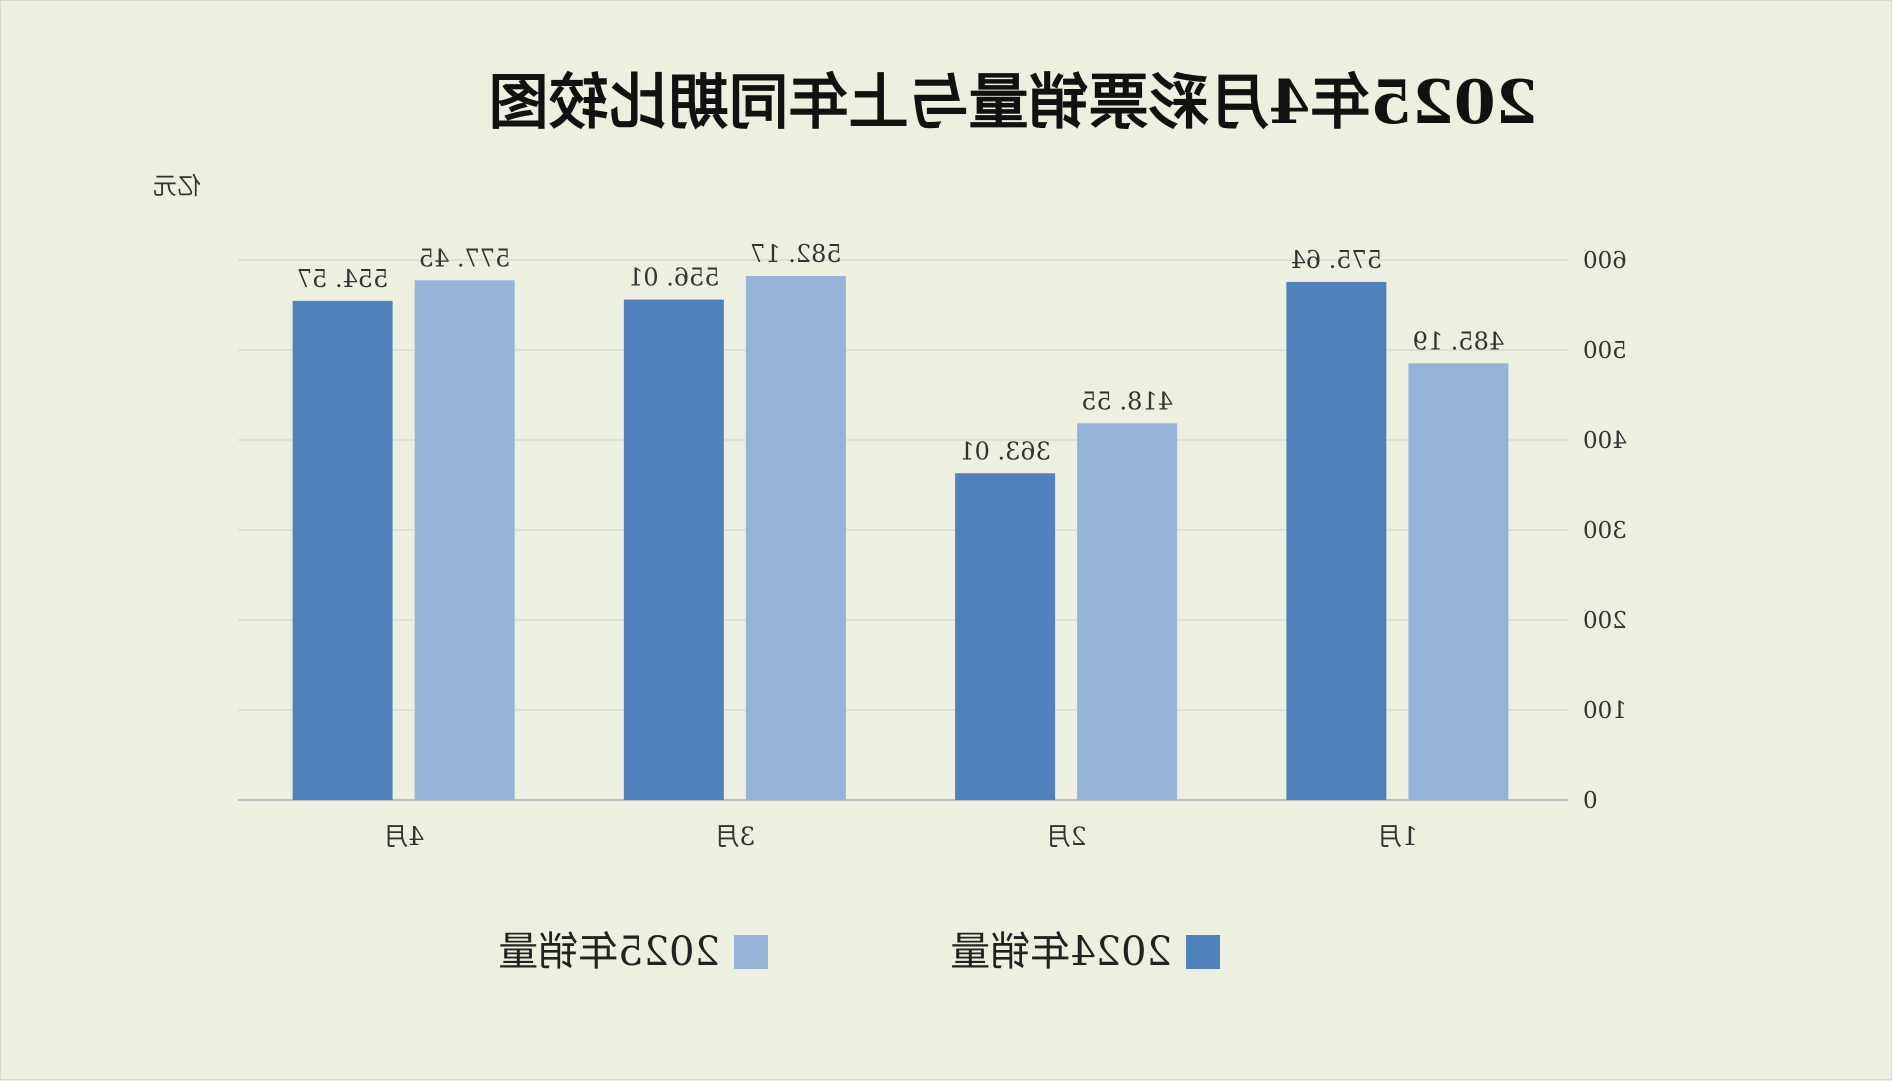 The image size is (1892, 1081). What do you see at coordinates (1005, 451) in the screenshot?
I see `data-label: 363. 01` at bounding box center [1005, 451].